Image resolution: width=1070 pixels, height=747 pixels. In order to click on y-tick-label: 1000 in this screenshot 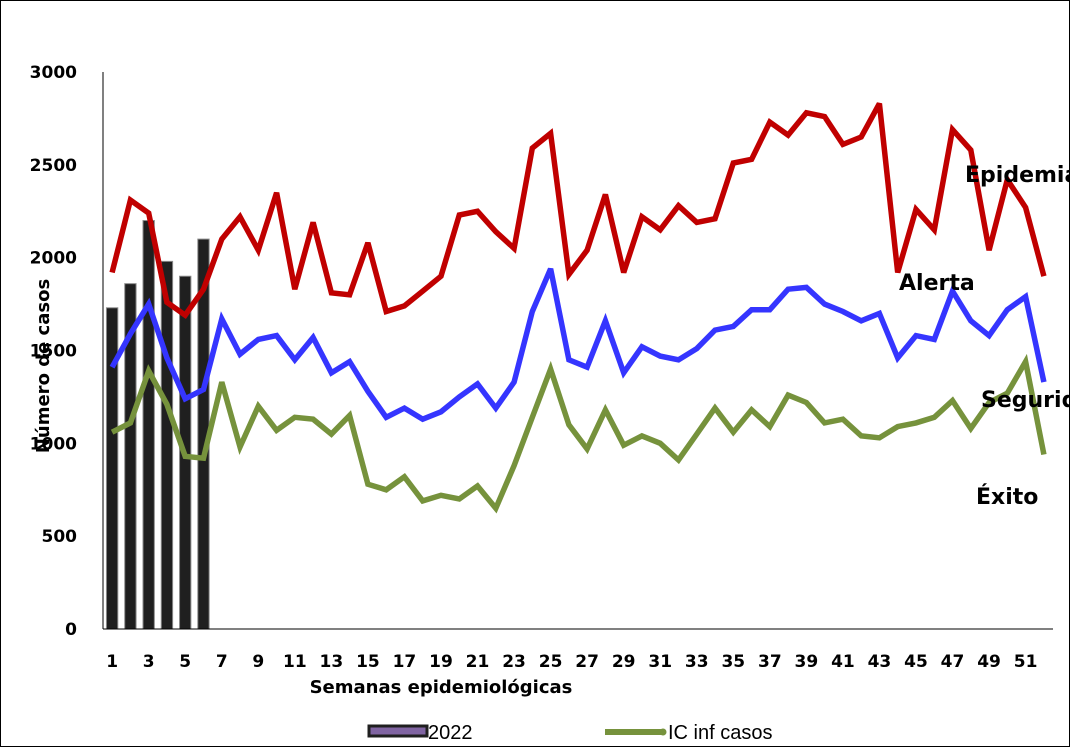, I will do `click(53, 444)`.